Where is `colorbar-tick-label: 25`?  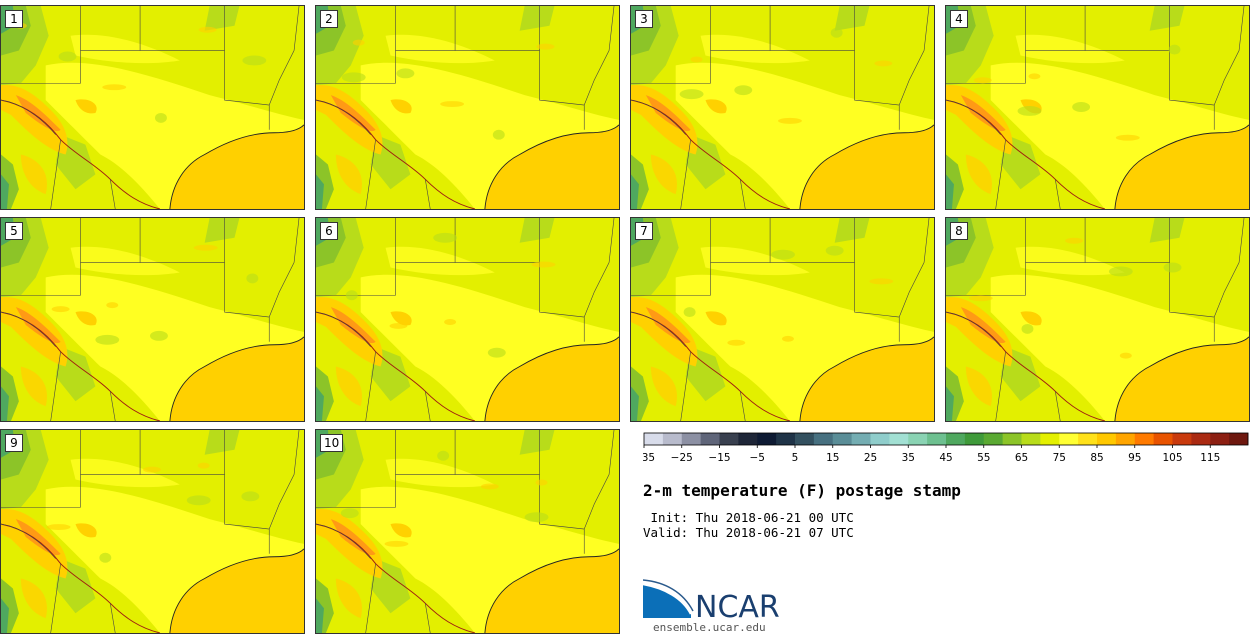
colorbar-tick-label: 25 is located at coordinates (870, 458).